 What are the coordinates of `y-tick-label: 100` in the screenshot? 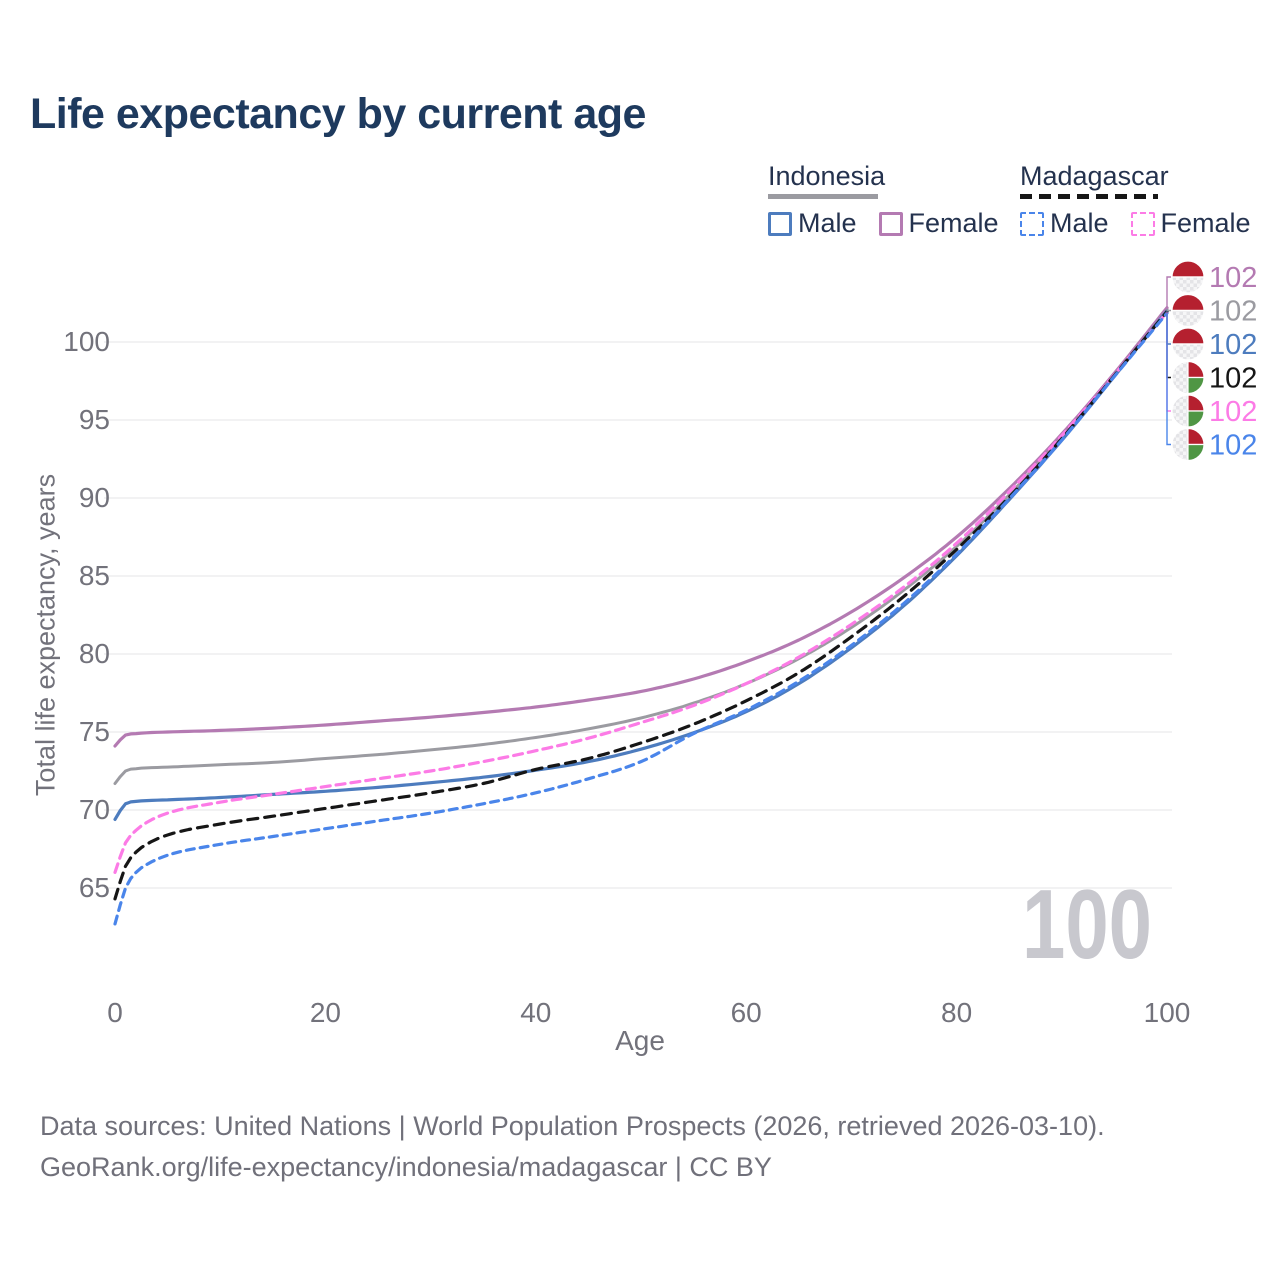 It's located at (86, 341).